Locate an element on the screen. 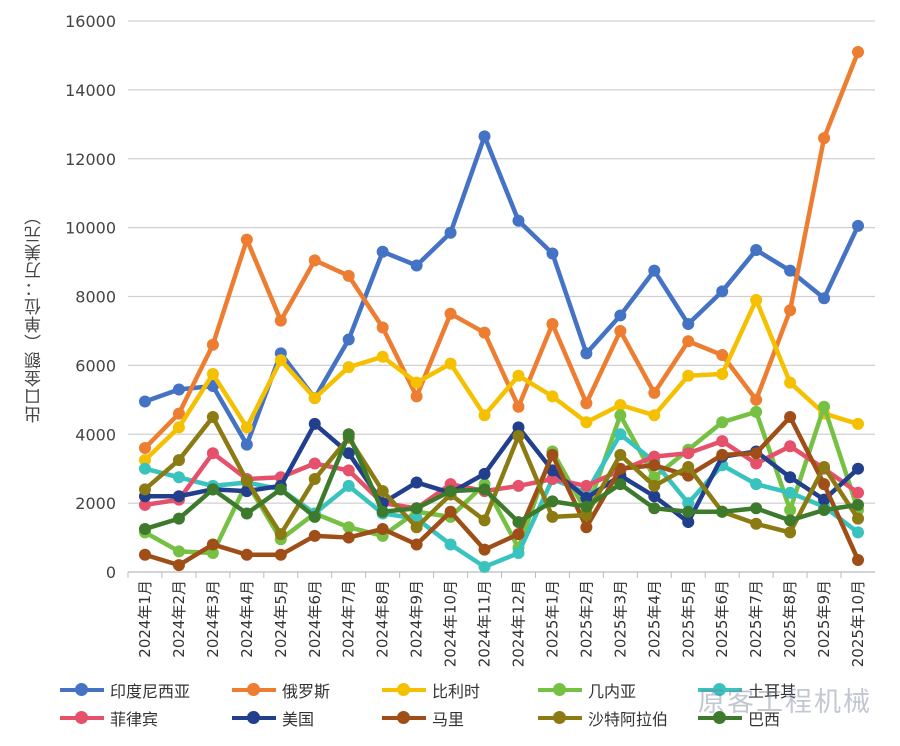 The image size is (900, 746). legend-item: 沙特阿拉伯 is located at coordinates (603, 718).